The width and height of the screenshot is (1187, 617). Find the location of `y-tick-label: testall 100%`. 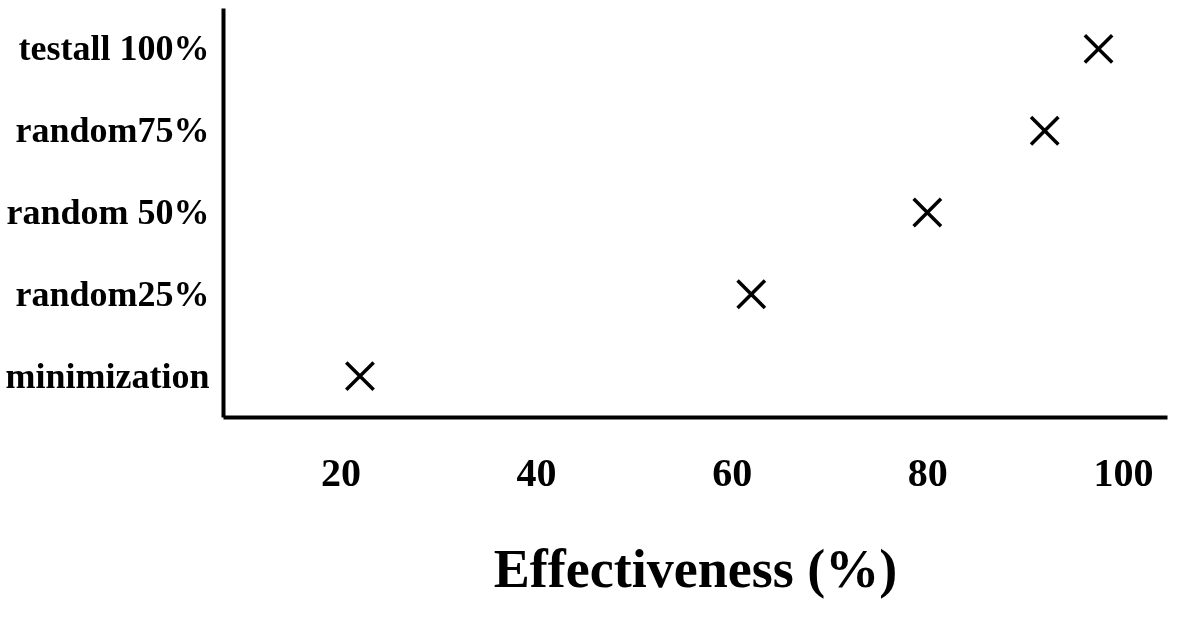

y-tick-label: testall 100% is located at coordinates (114, 48).